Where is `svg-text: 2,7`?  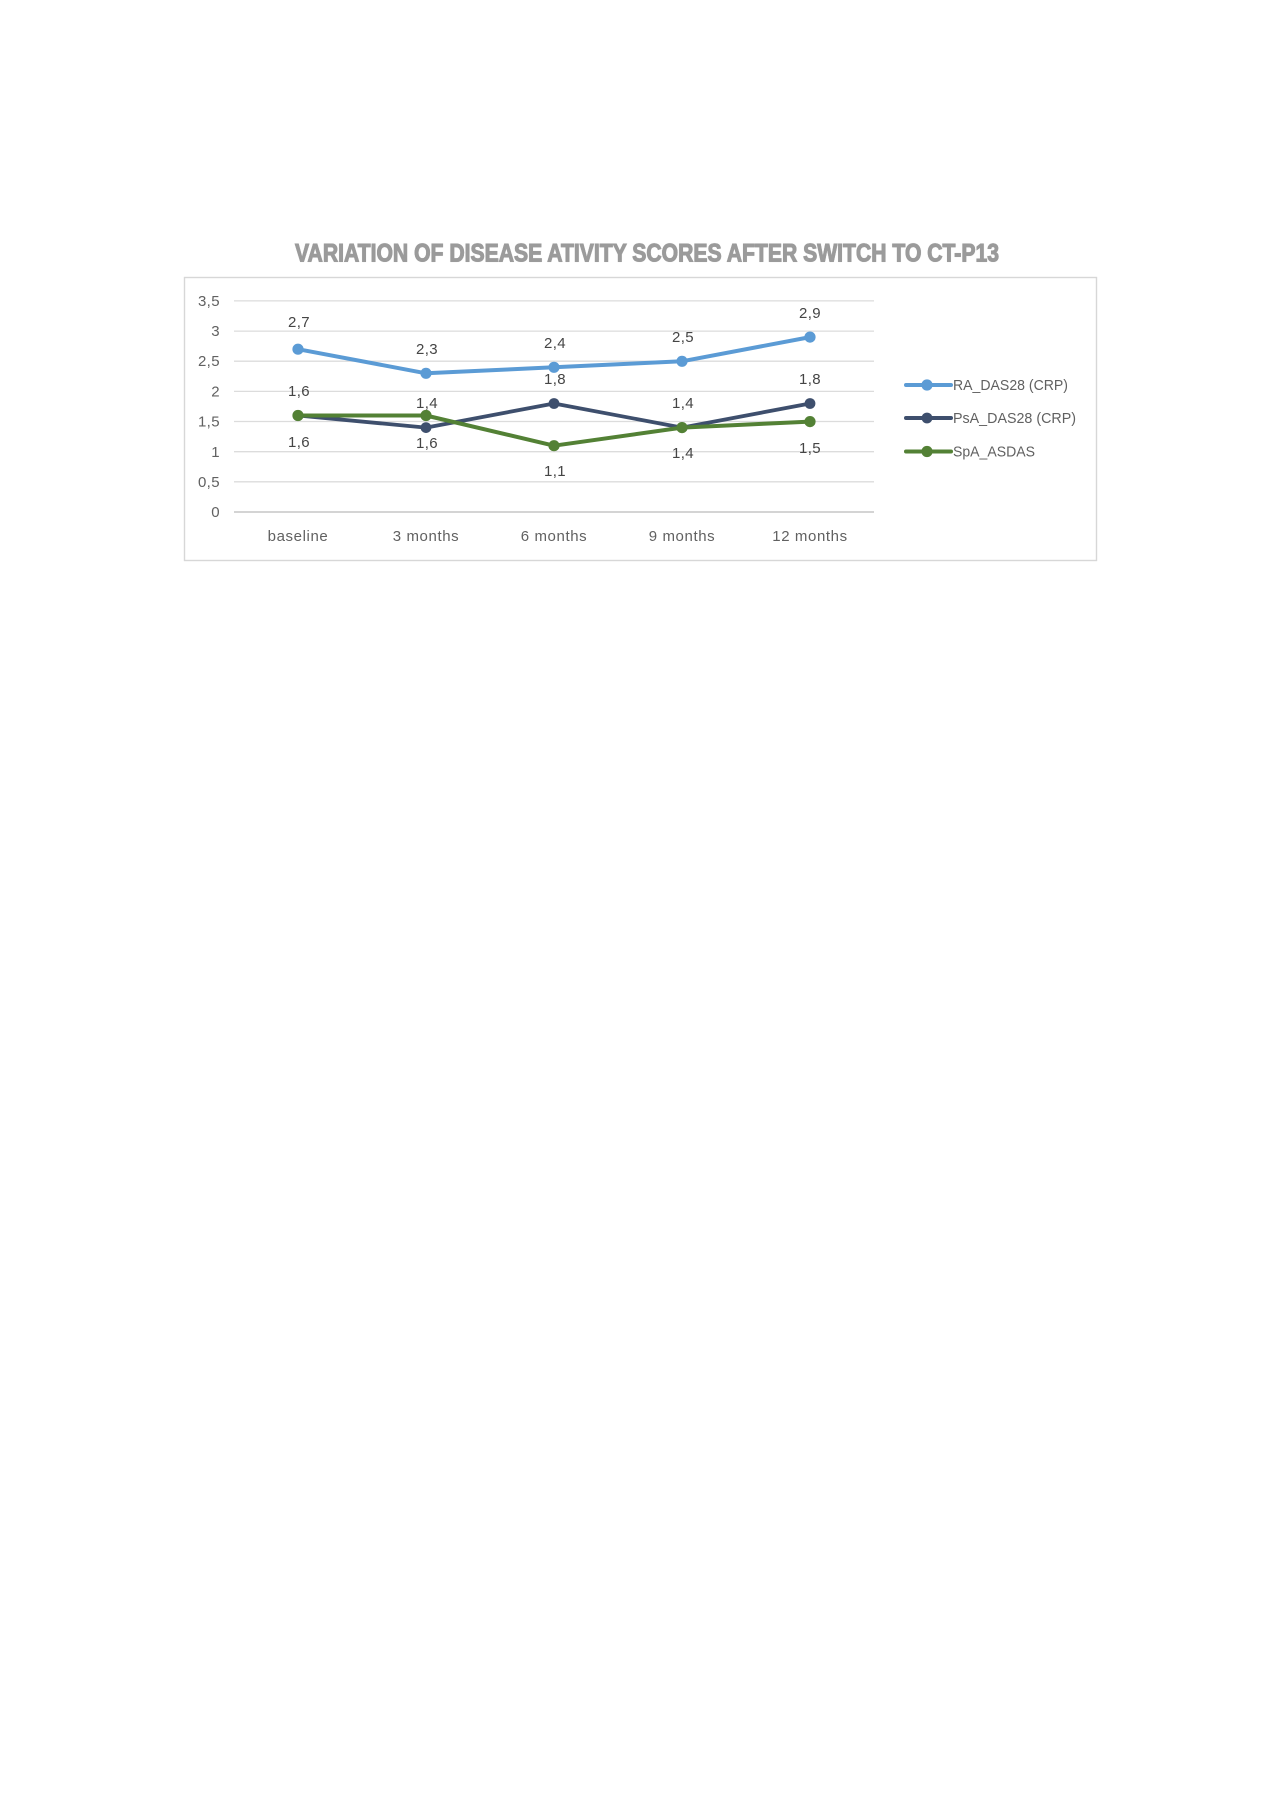
svg-text: 2,7 is located at coordinates (299, 322).